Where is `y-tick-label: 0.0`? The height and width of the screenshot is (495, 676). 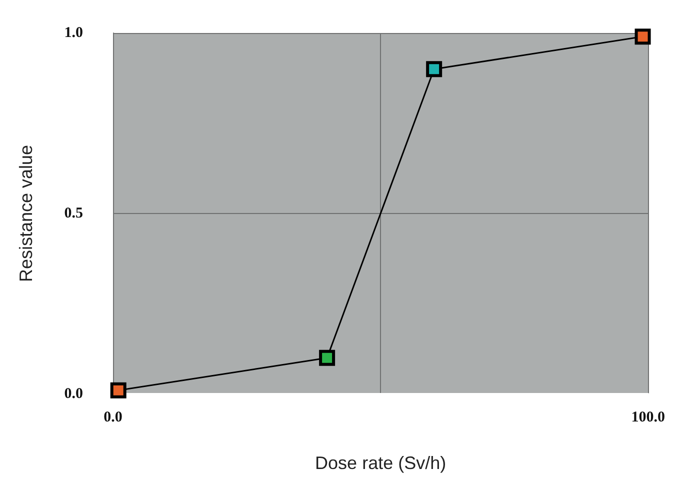 y-tick-label: 0.0 is located at coordinates (73, 394).